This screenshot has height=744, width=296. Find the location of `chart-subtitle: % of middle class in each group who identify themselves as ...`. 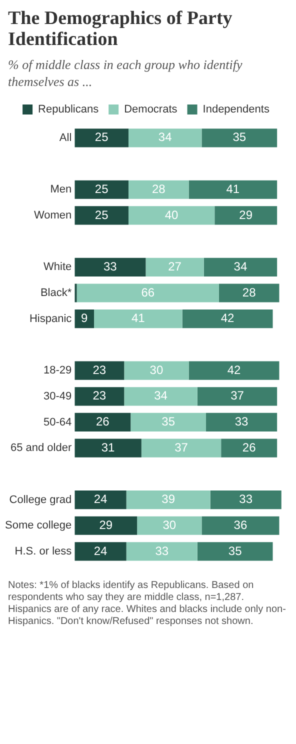

chart-subtitle: % of middle class in each group who identify themselves as ... is located at coordinates (126, 73).